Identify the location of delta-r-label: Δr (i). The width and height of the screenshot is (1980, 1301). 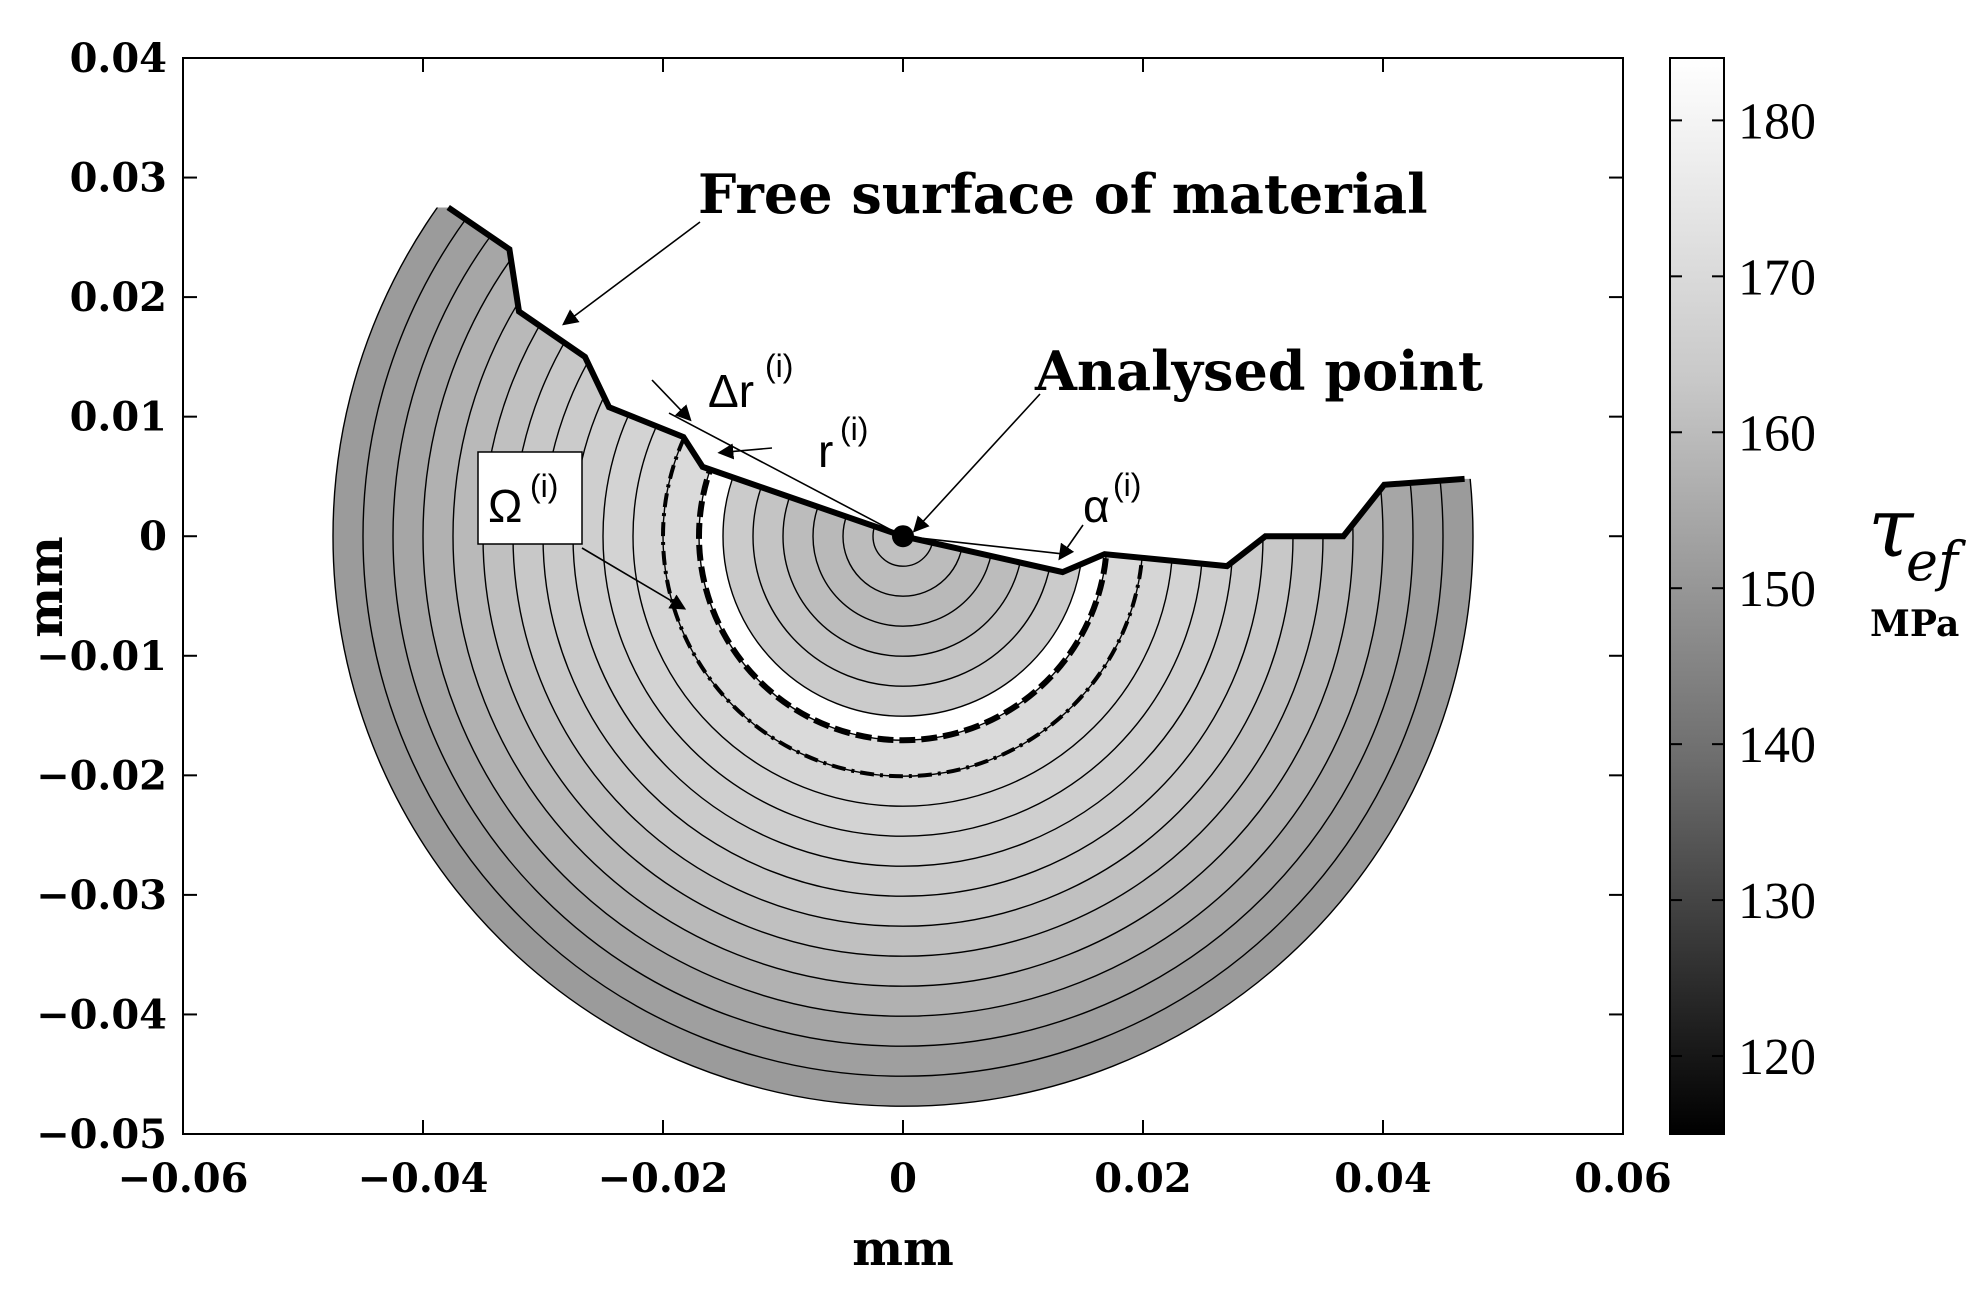
(750, 382).